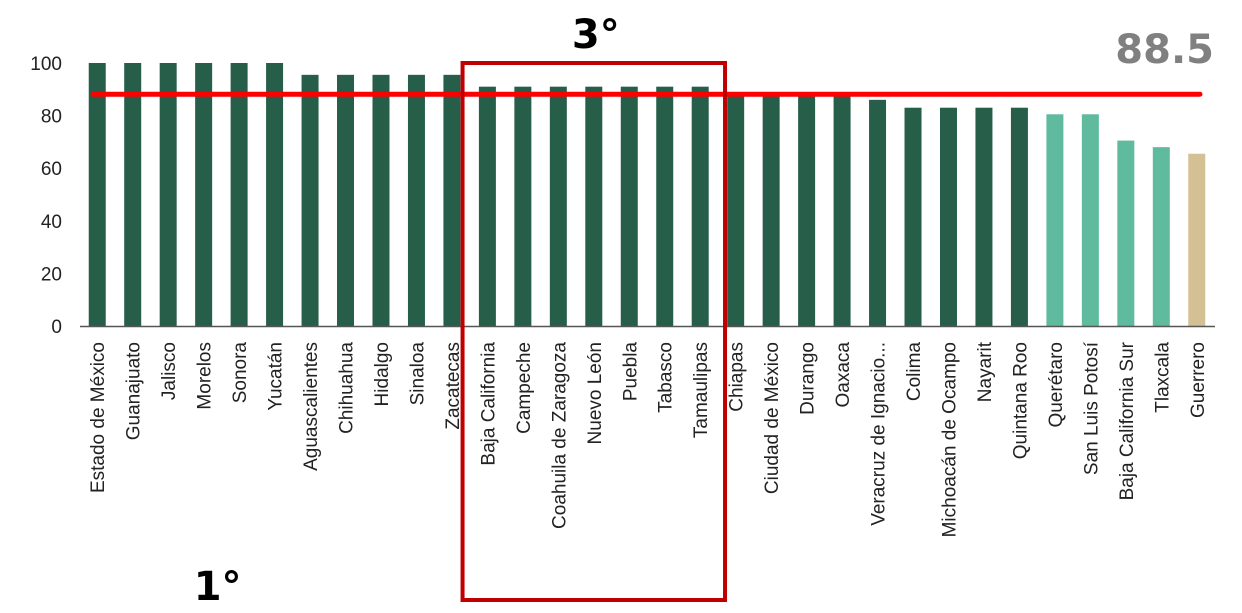 This screenshot has width=1242, height=613. I want to click on x-tick-label: Morelos, so click(205, 376).